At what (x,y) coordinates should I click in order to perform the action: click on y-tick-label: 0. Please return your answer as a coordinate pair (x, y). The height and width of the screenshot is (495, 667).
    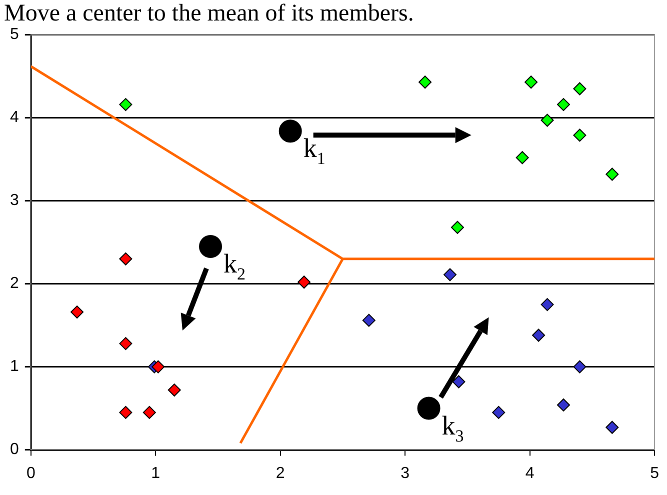
    Looking at the image, I should click on (14, 449).